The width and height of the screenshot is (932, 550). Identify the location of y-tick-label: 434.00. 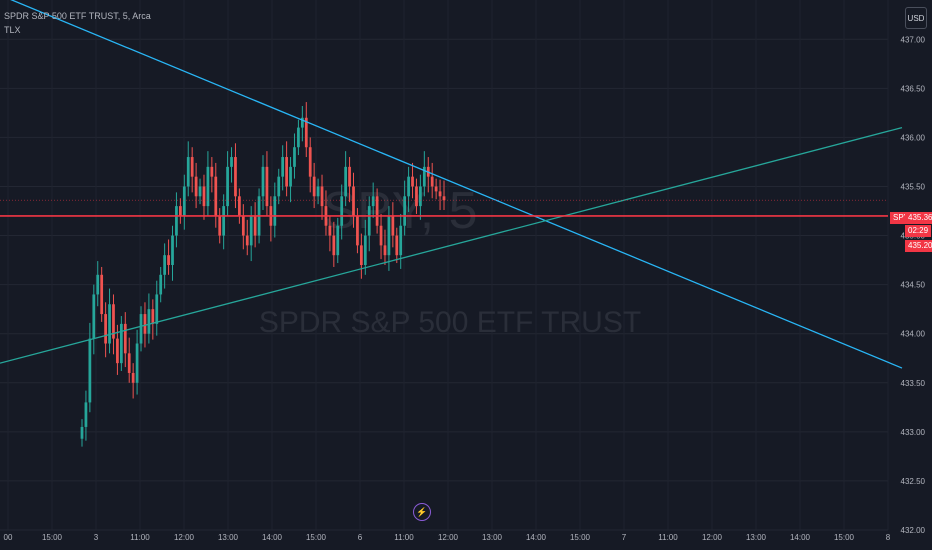
(913, 334).